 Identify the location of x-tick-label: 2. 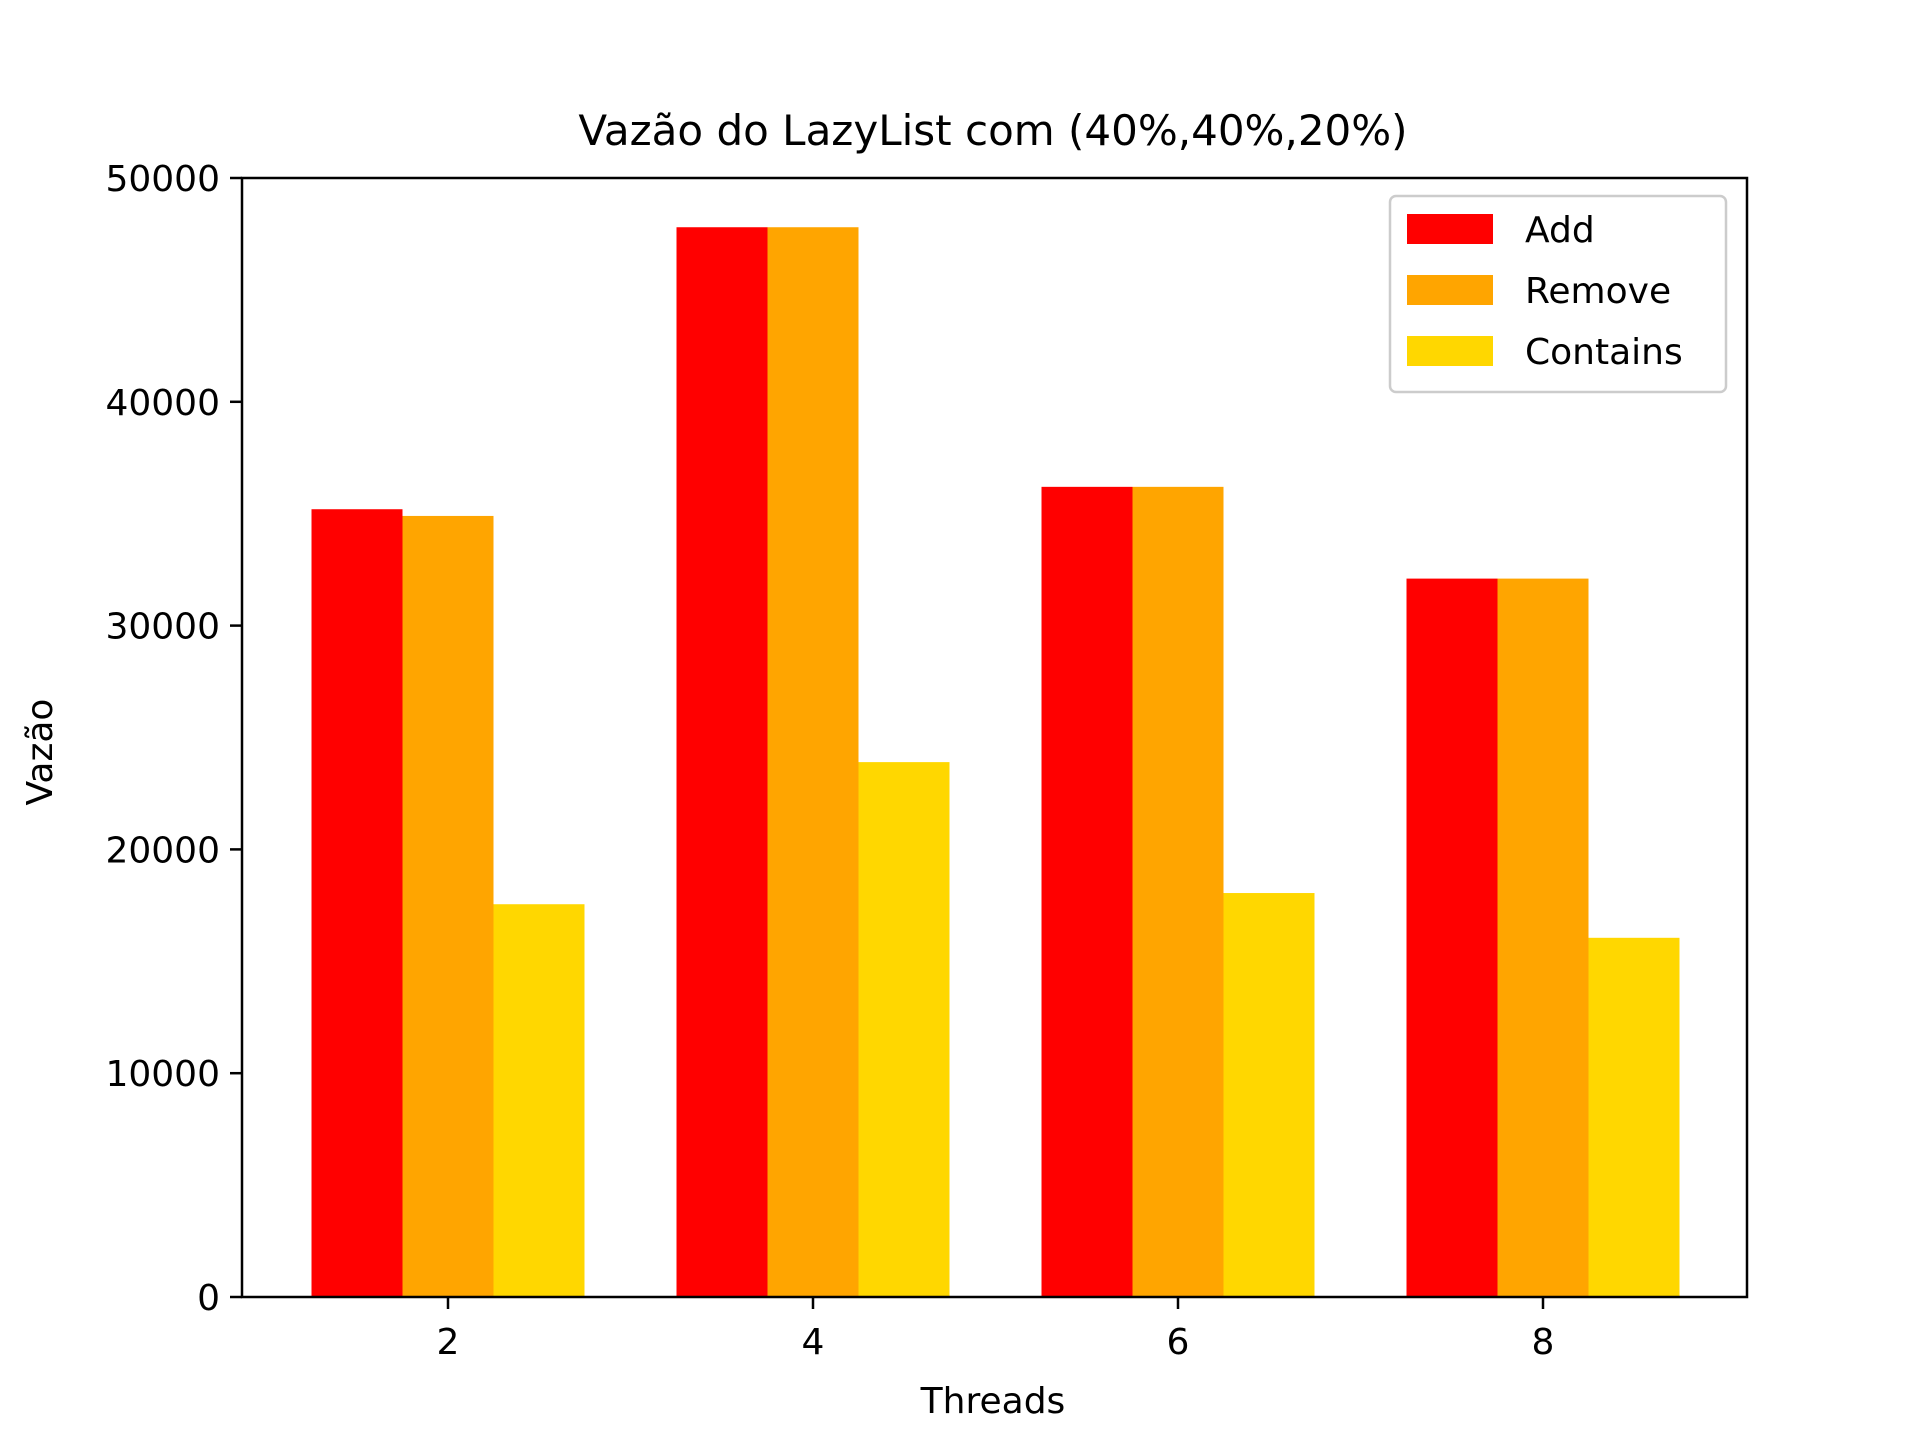
(448, 1342).